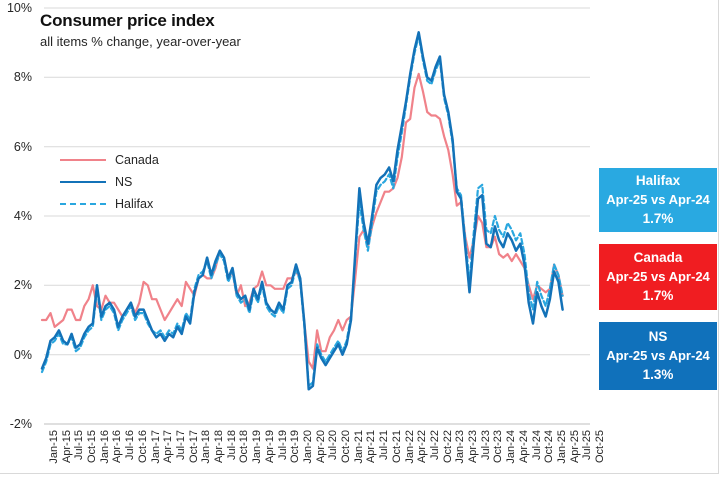  Describe the element at coordinates (109, 204) in the screenshot. I see `legend-item-halifax: Halifax` at that location.